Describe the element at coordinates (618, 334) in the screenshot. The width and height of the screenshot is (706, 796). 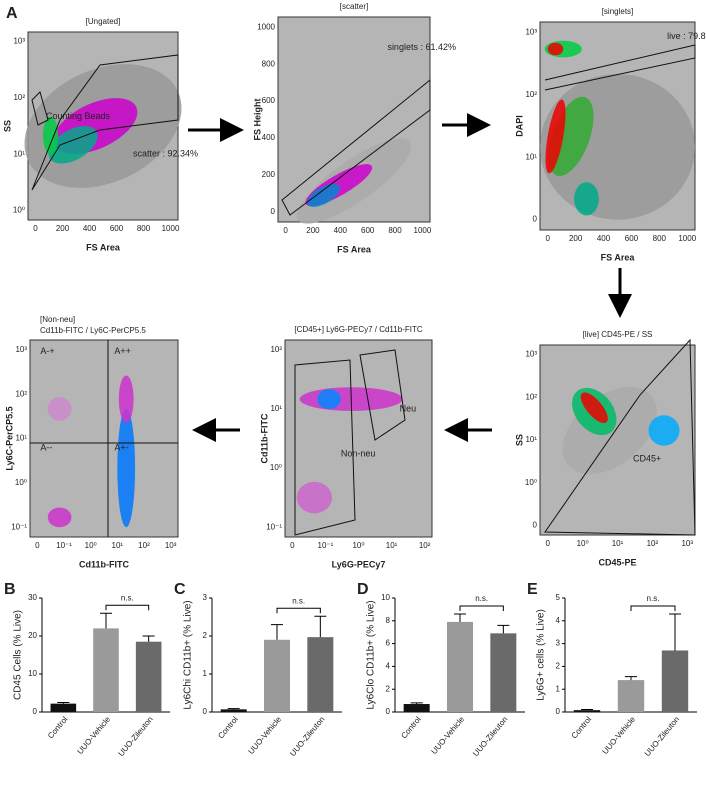
I see `plot-title: [live] CD45-PE / SS` at that location.